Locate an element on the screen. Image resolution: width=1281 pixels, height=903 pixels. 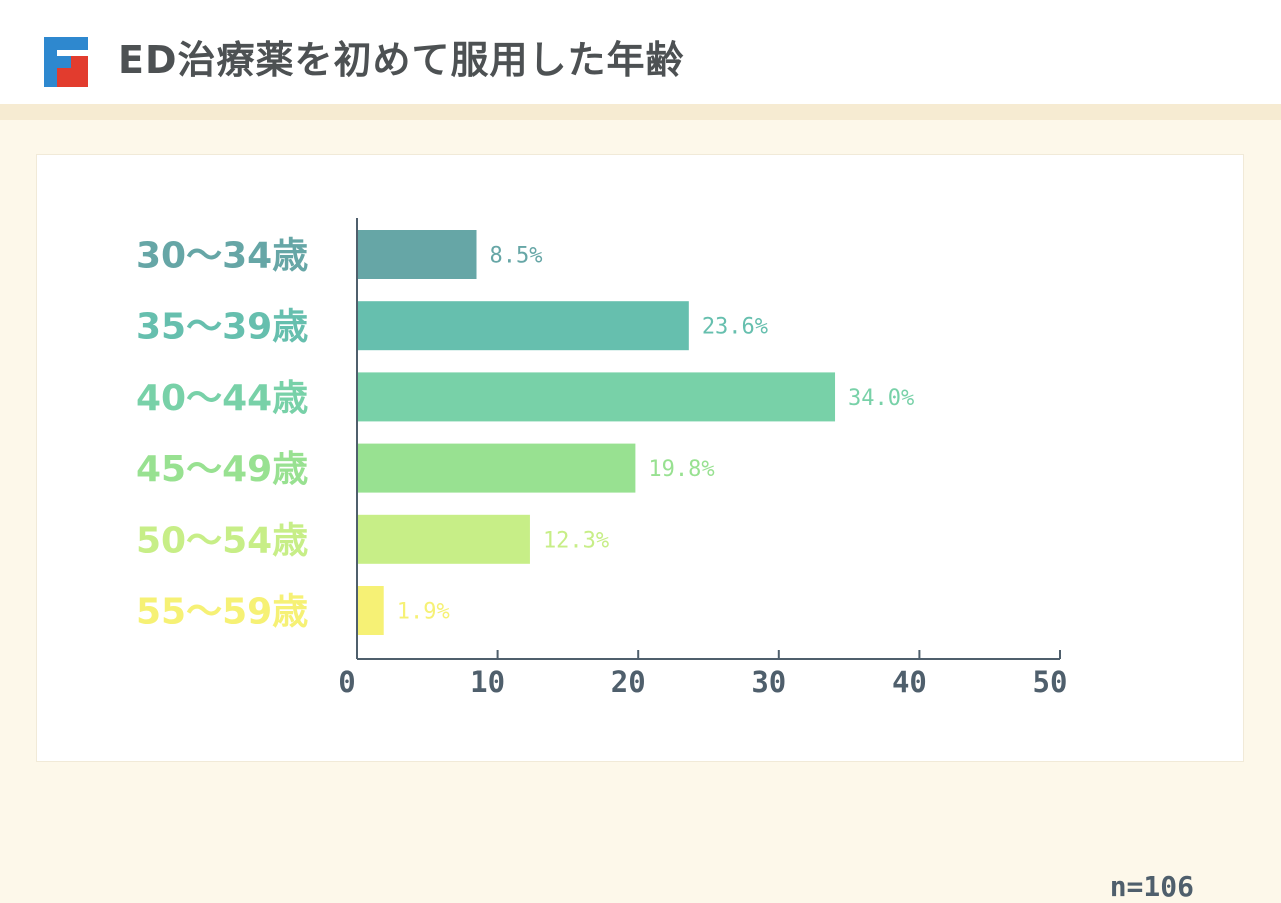
x-tick-label-3: 30 is located at coordinates (768, 682).